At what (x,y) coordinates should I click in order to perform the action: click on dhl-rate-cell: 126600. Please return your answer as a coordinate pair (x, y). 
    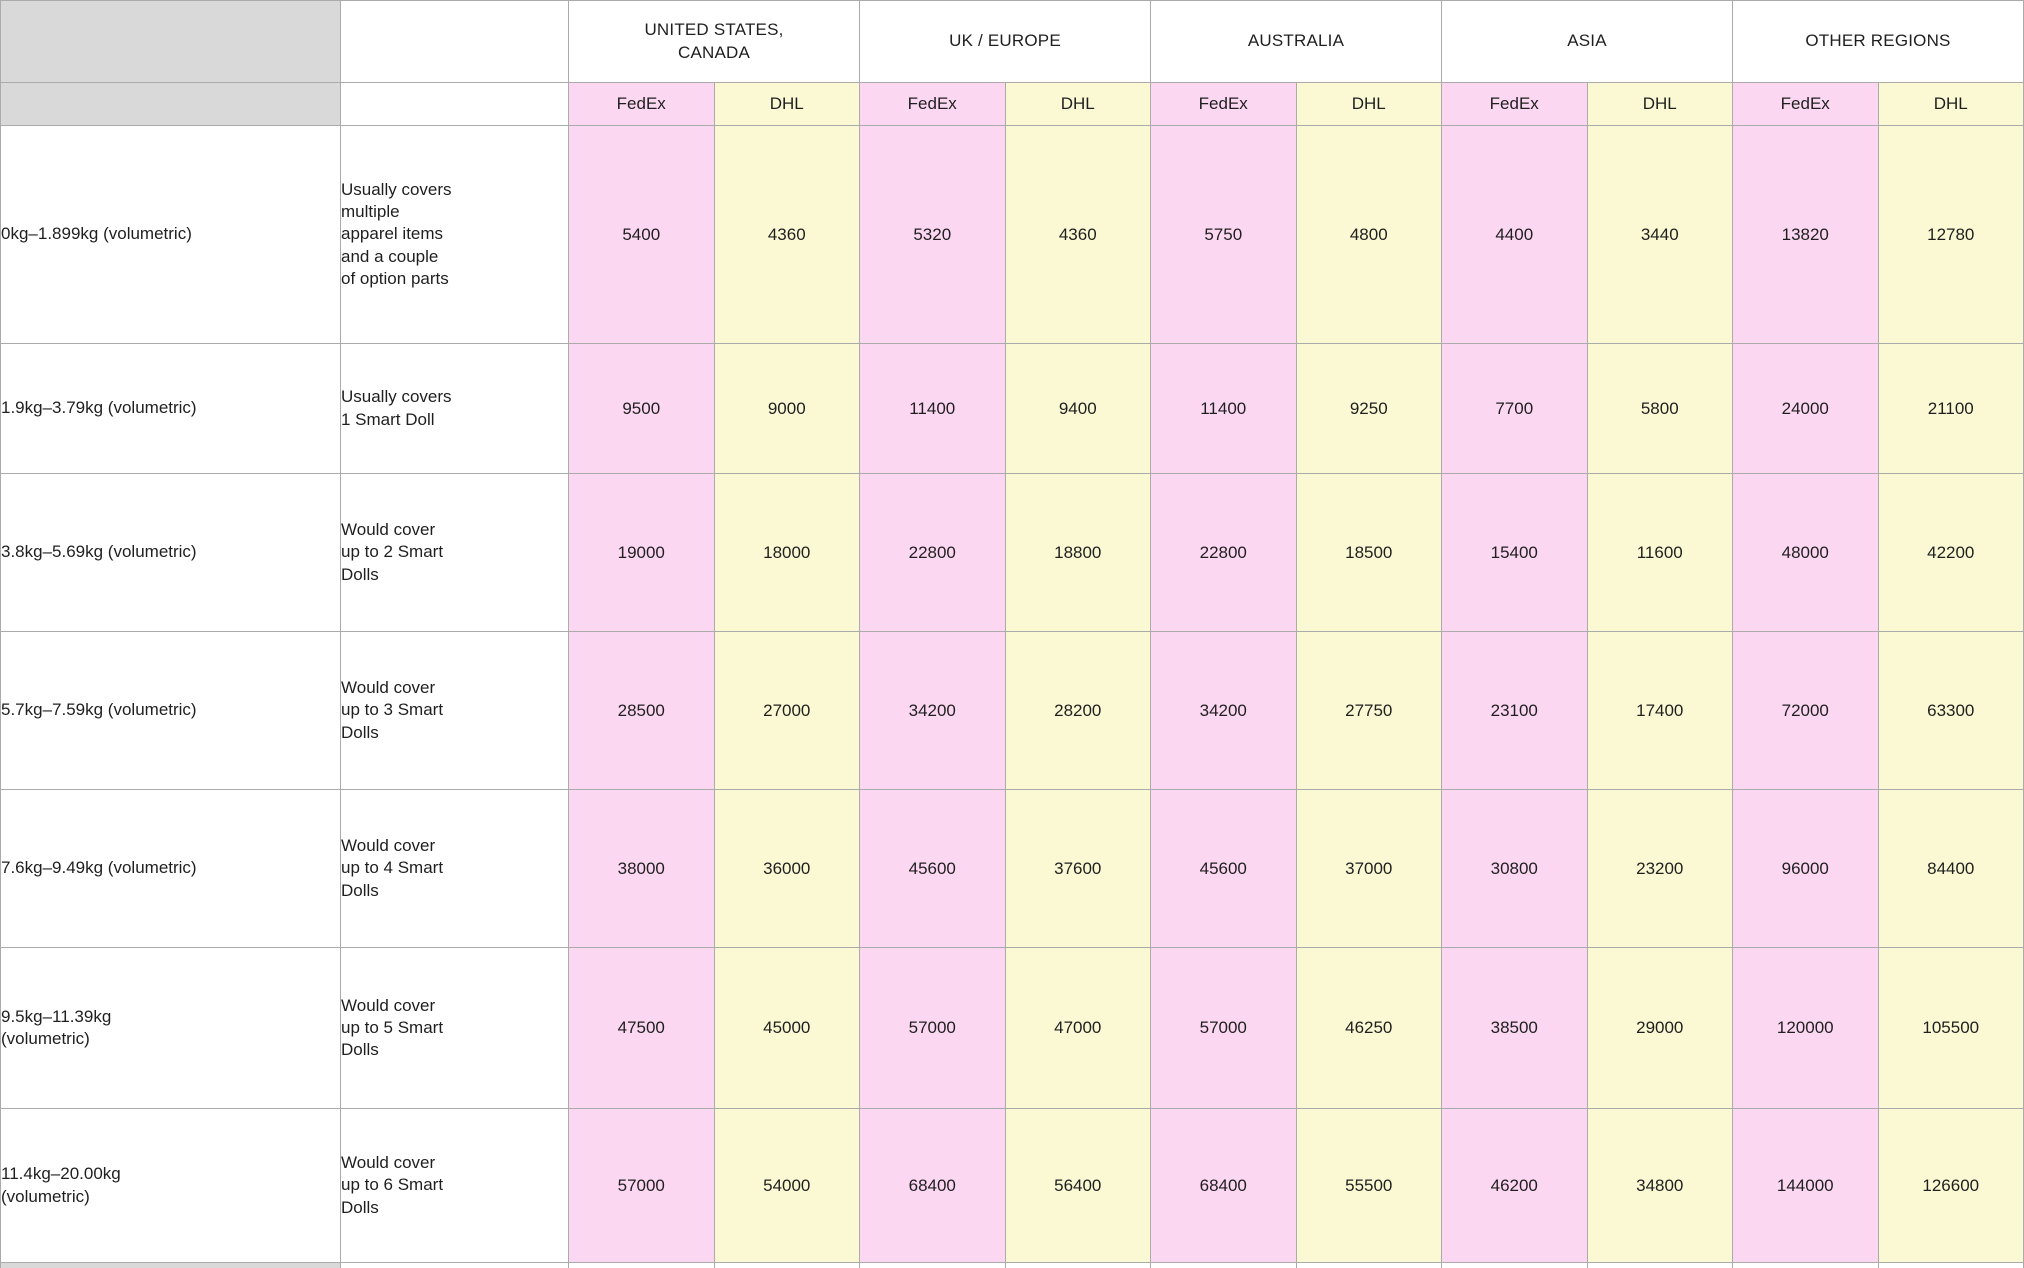
    Looking at the image, I should click on (1950, 1185).